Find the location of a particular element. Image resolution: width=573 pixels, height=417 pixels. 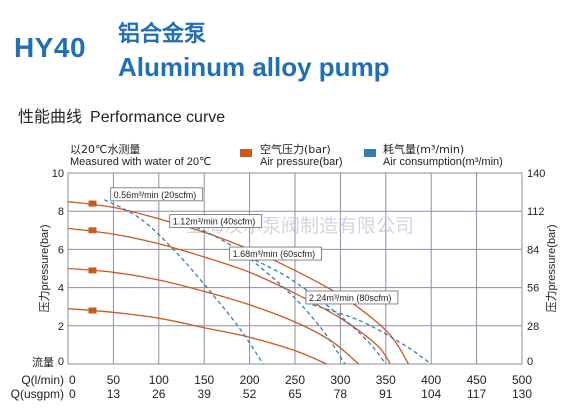

x2-tick-label: 13 is located at coordinates (114, 394).